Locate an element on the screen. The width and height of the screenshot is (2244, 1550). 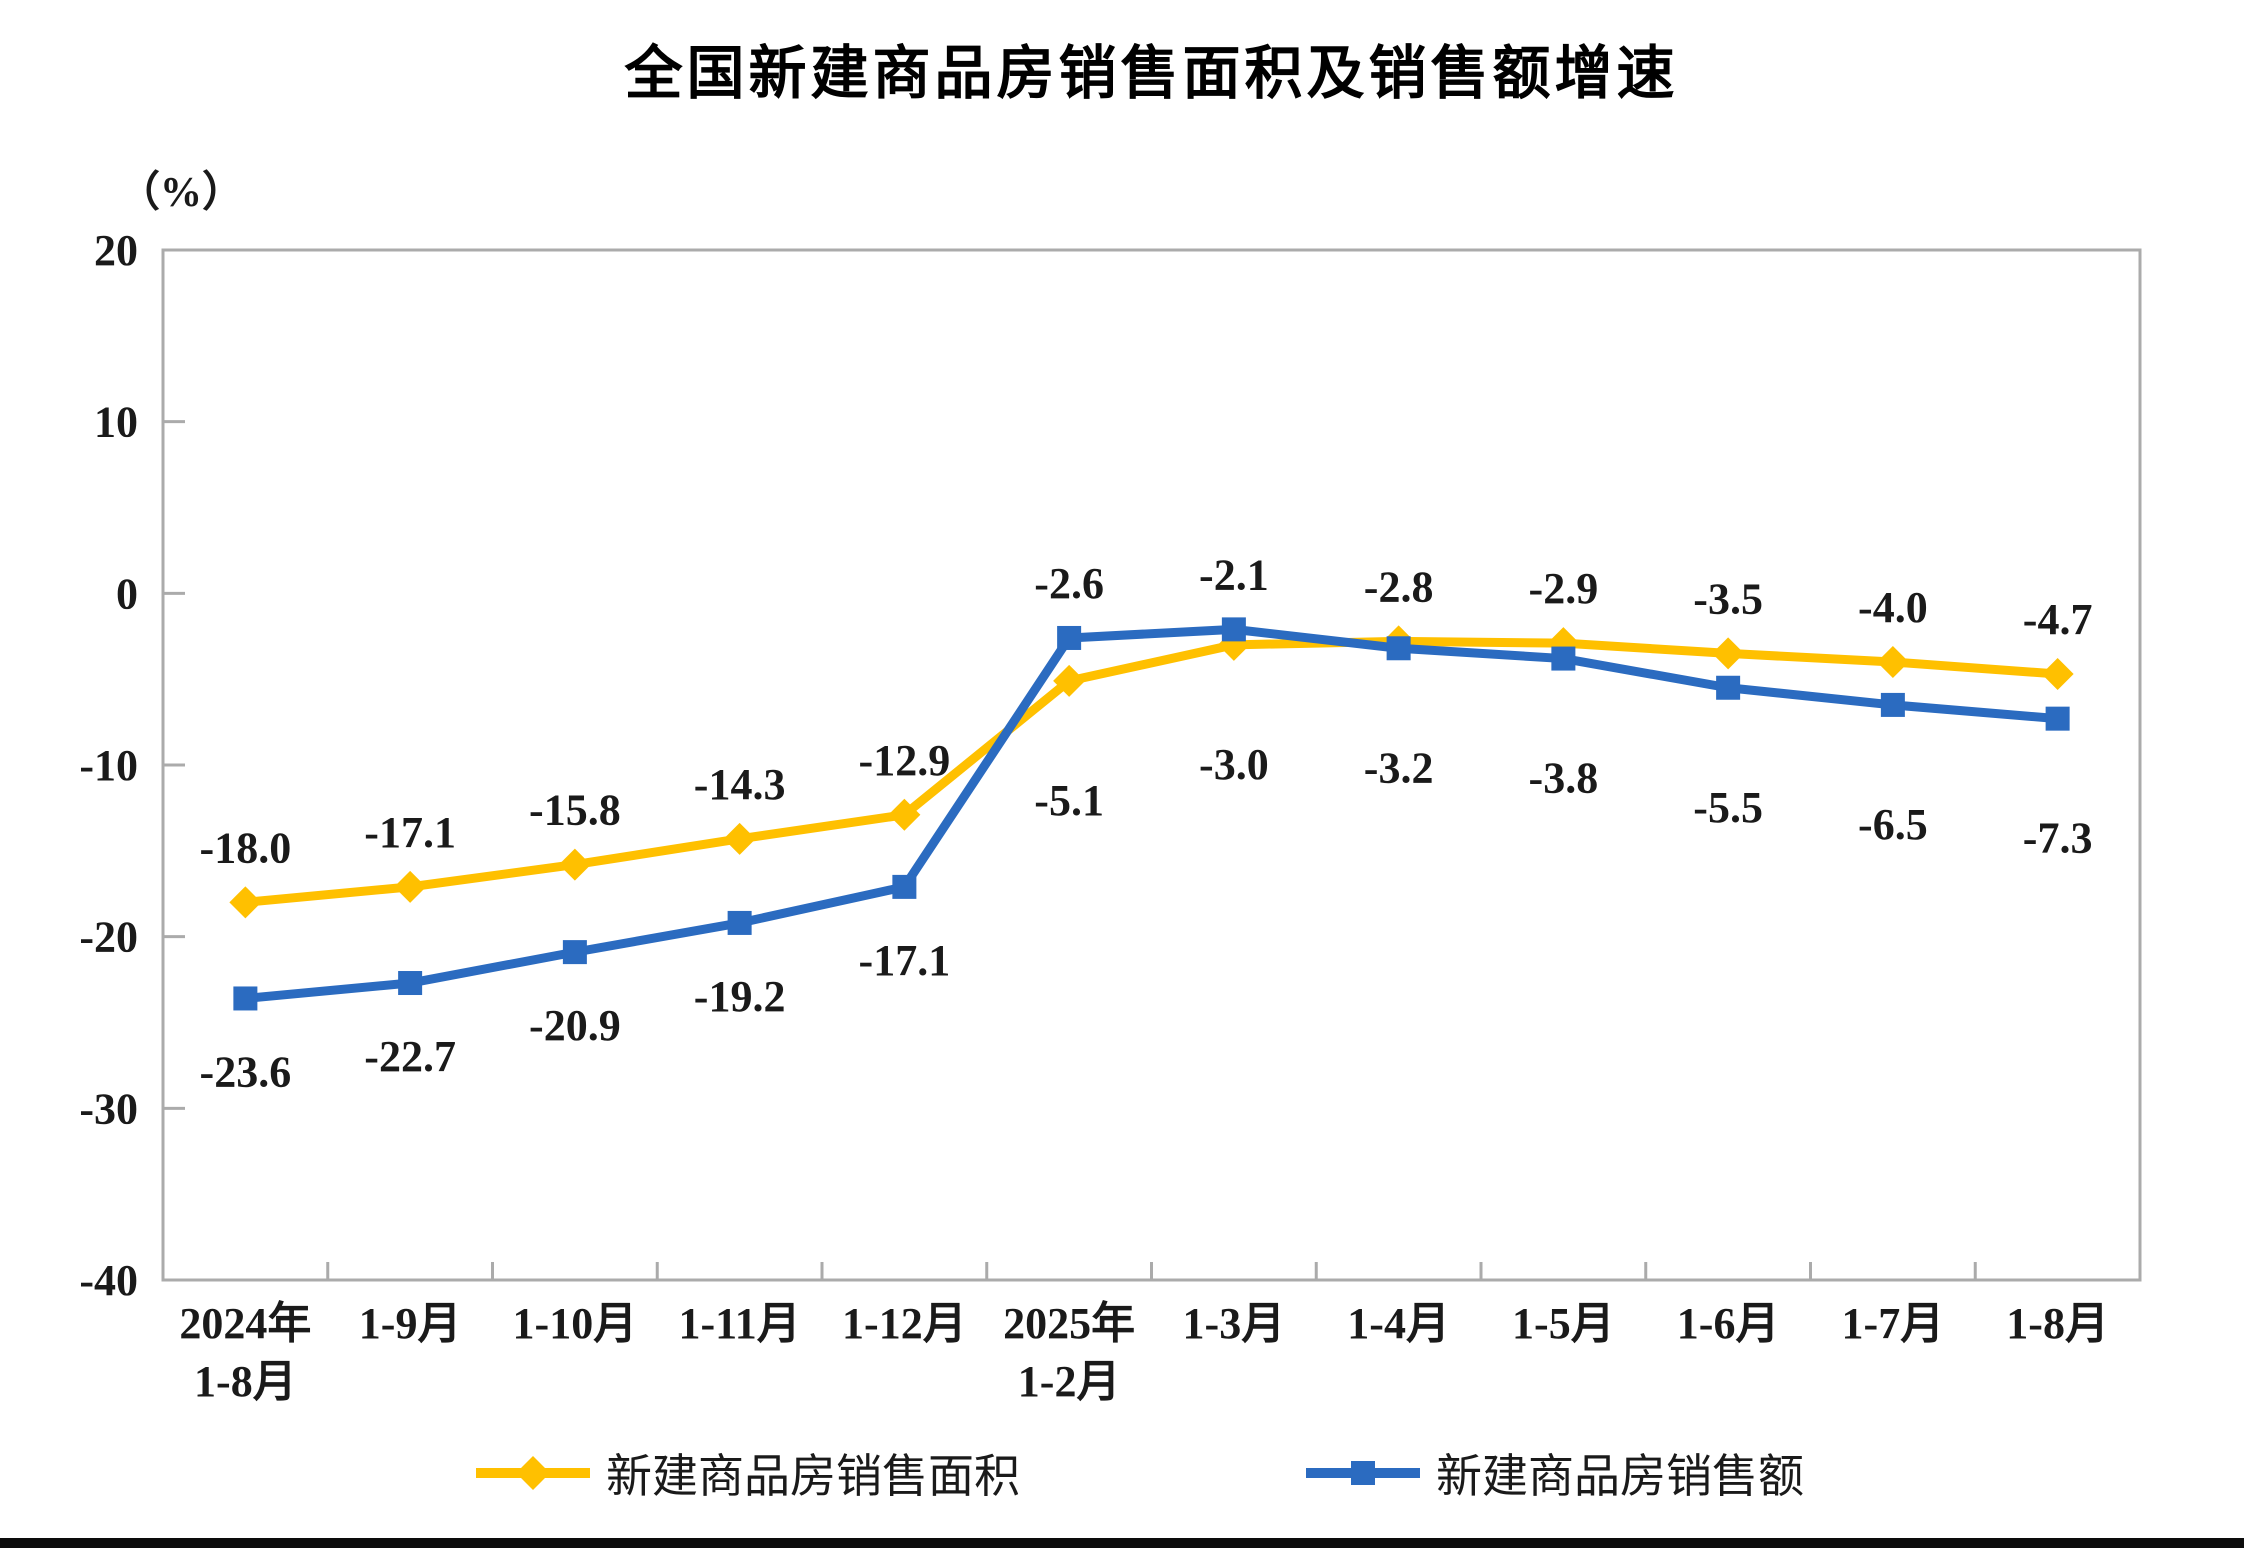
chart-title: 全国新建商品房销售面积及销售额增速 is located at coordinates (1151, 73).